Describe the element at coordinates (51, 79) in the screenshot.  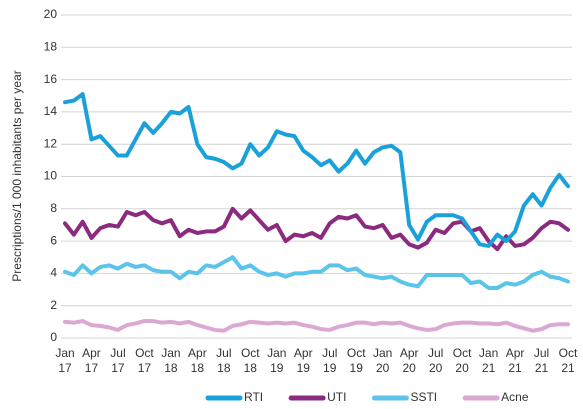
I see `y-tick-label: 16` at that location.